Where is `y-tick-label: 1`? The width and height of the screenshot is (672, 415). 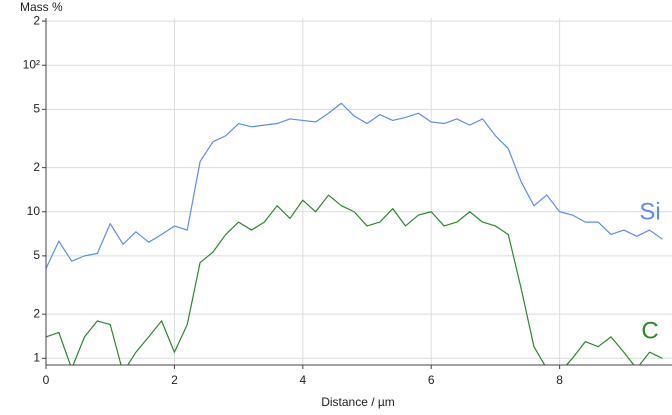 y-tick-label: 1 is located at coordinates (36, 357).